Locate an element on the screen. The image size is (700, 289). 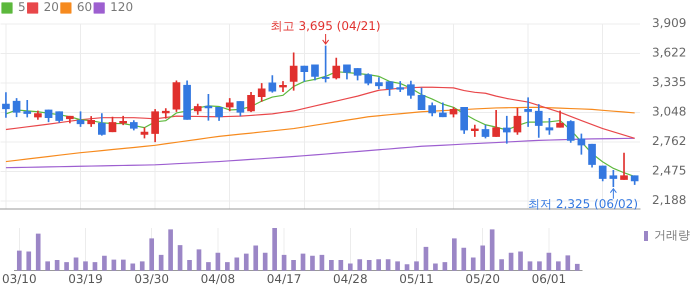
y-tick-label: 3,335 is located at coordinates (669, 82).